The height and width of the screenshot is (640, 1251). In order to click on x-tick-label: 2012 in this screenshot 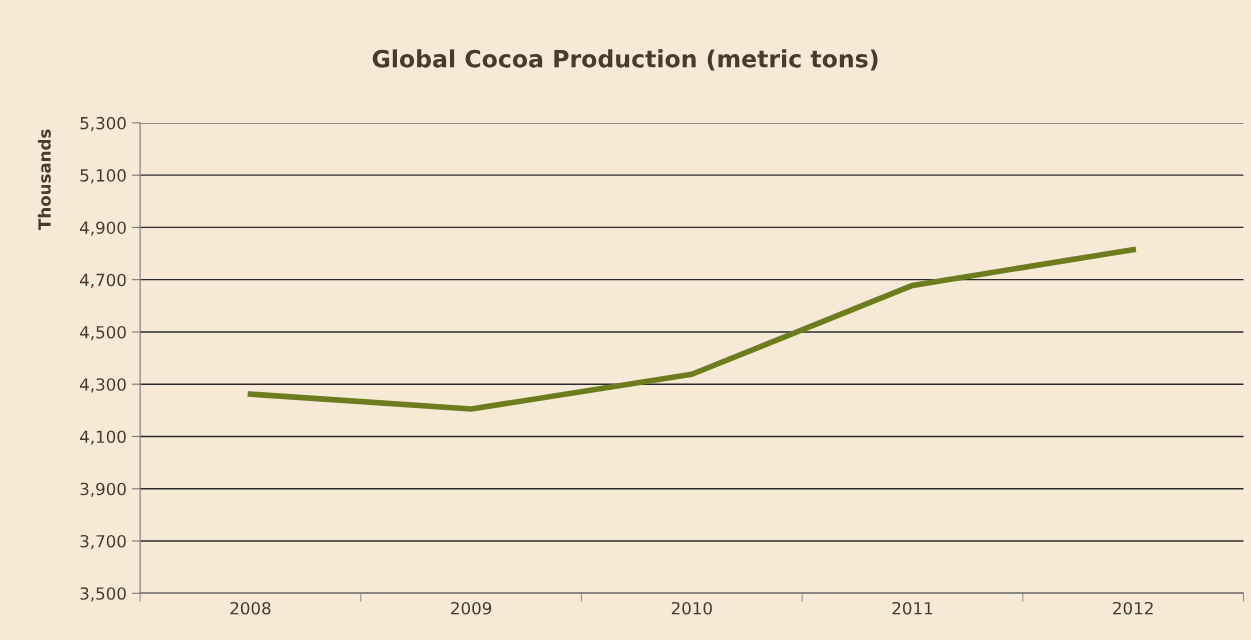, I will do `click(1133, 608)`.